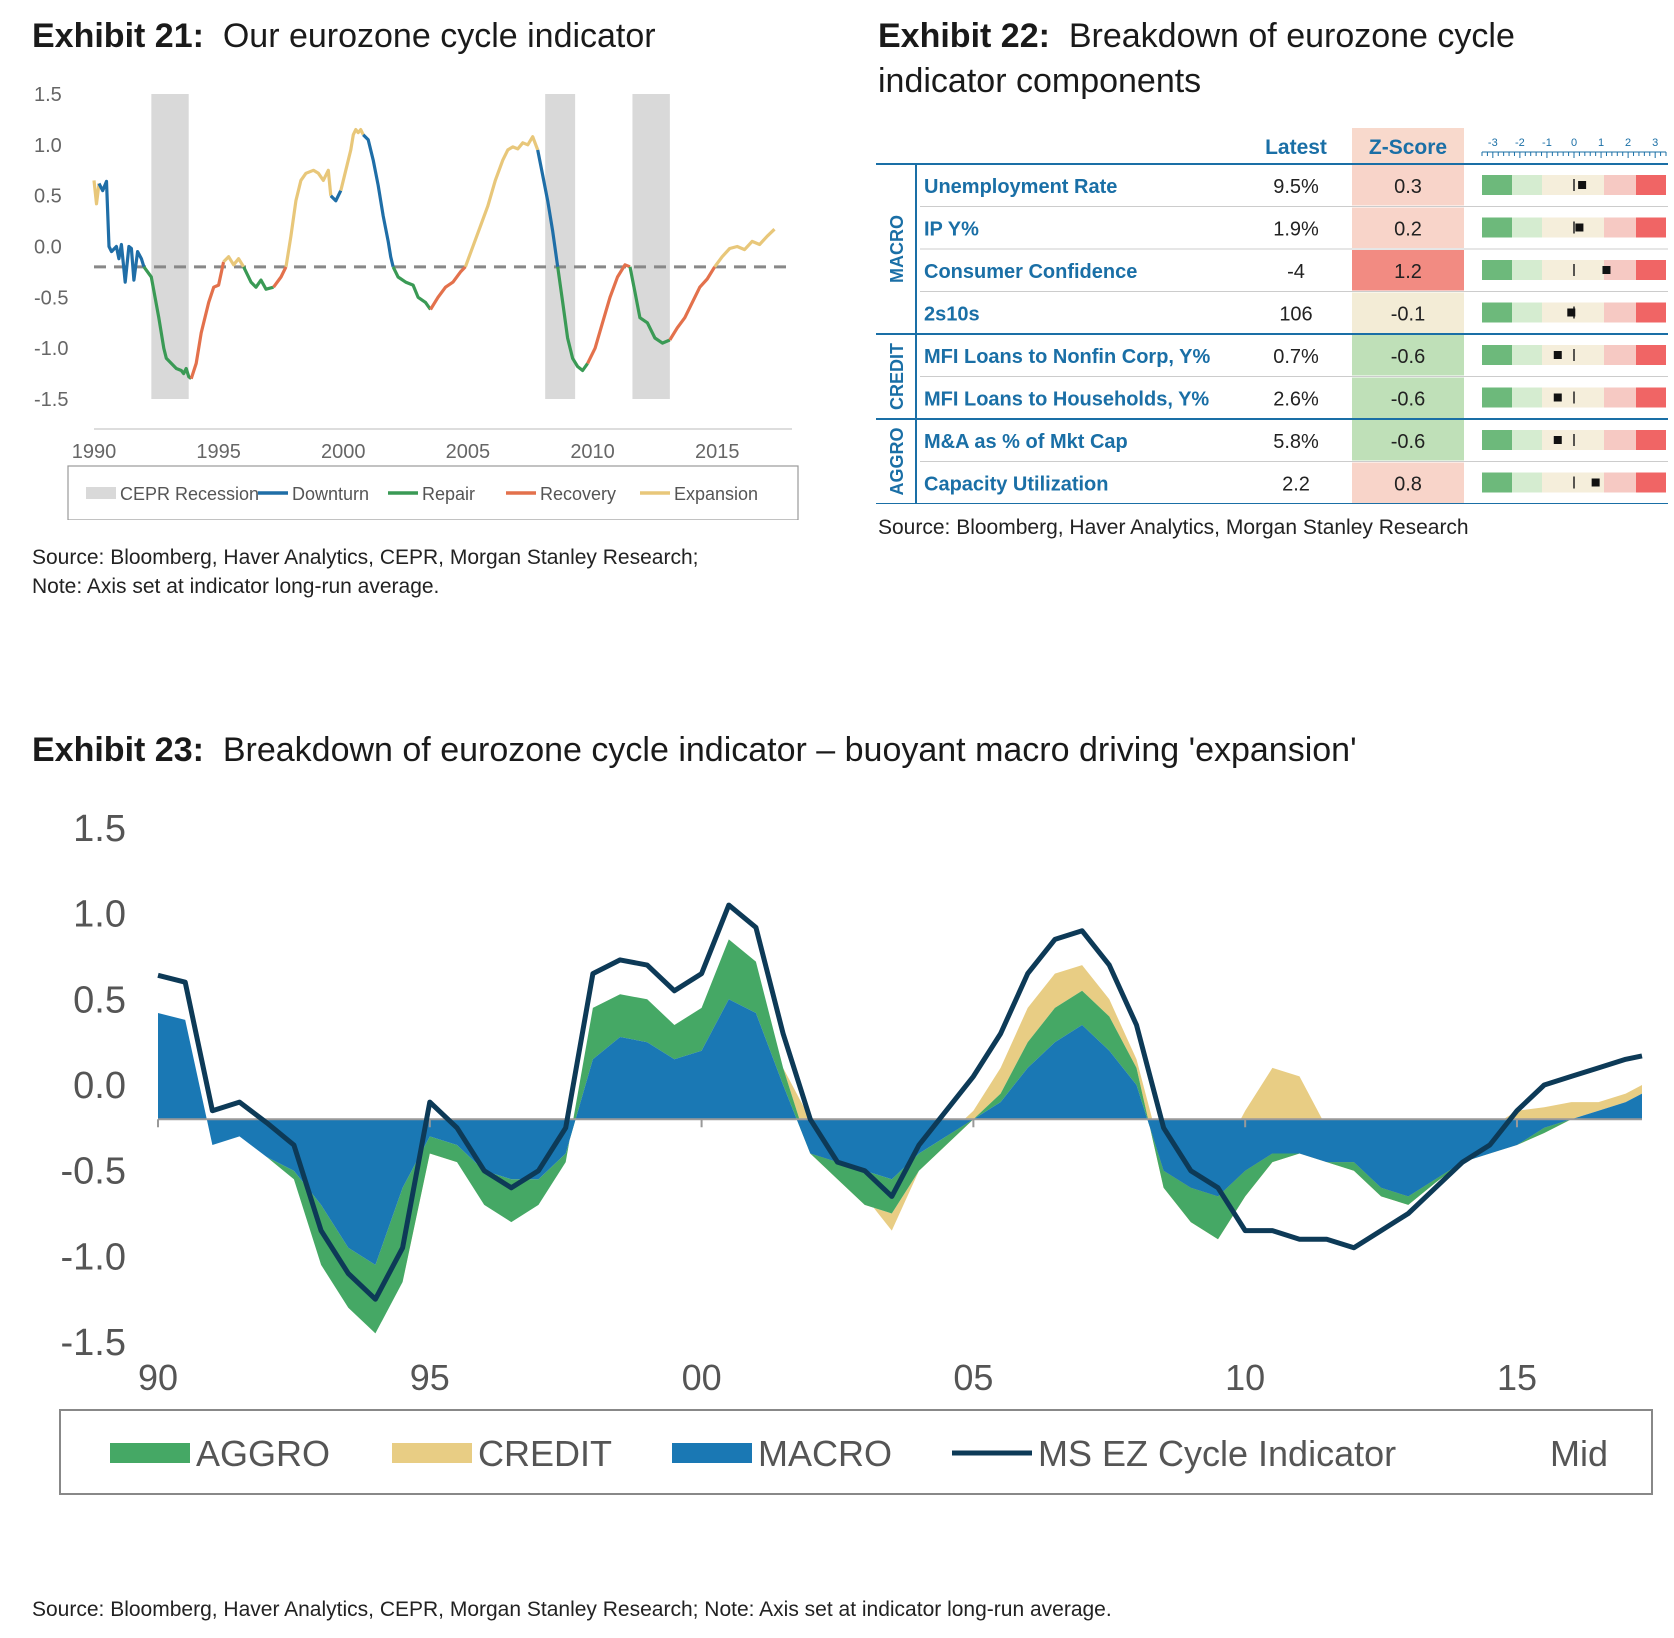 Image resolution: width=1674 pixels, height=1638 pixels. I want to click on x-tick-label: 90, so click(158, 1377).